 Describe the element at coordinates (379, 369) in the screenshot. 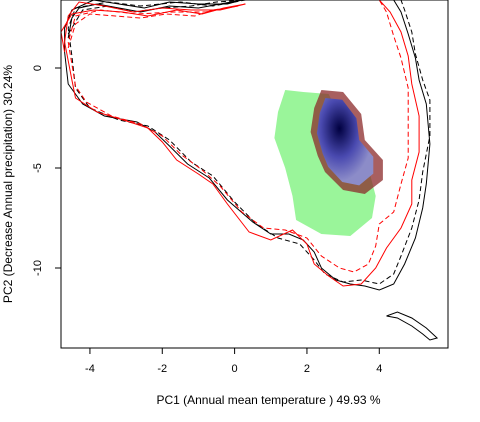

I see `x-tick-label: 4` at that location.